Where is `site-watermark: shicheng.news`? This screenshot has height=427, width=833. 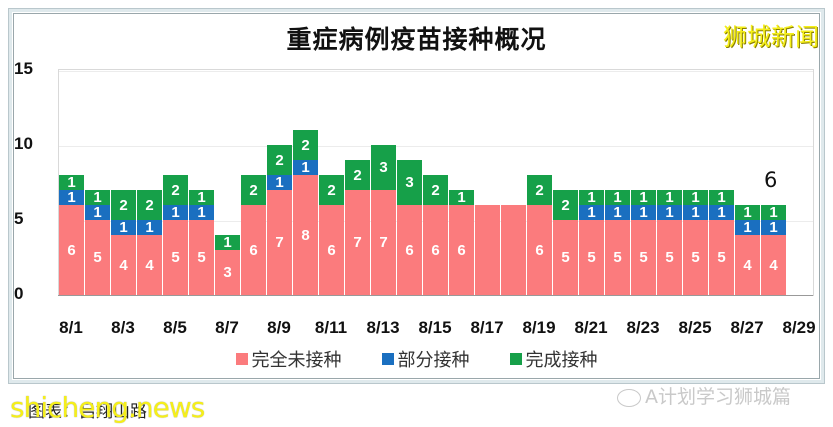 site-watermark: shicheng.news is located at coordinates (107, 407).